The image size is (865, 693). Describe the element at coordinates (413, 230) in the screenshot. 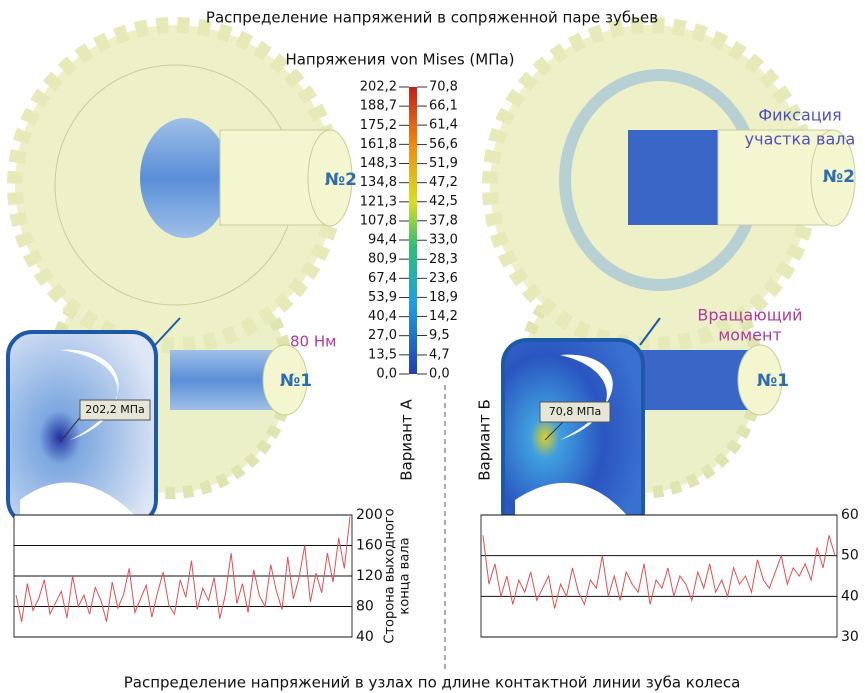

I see `colorbar` at that location.